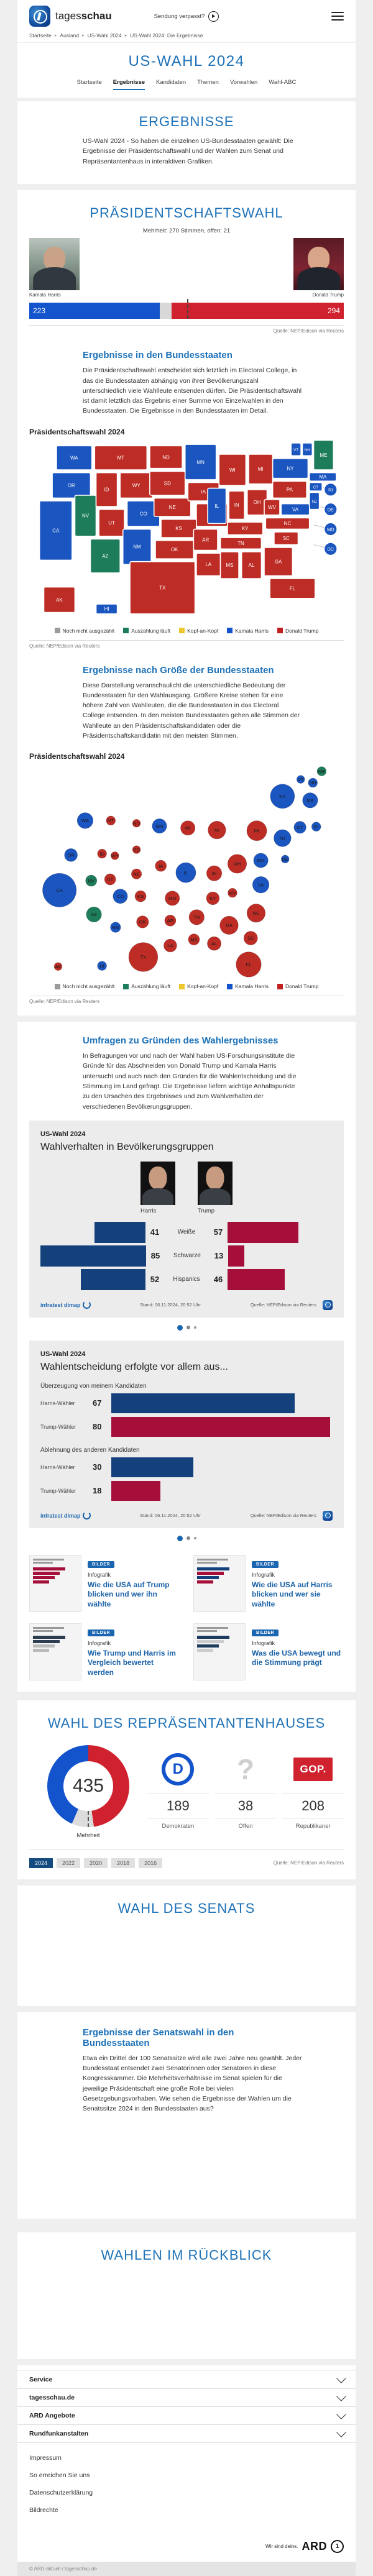  I want to click on bubble-WA: WA, so click(85, 820).